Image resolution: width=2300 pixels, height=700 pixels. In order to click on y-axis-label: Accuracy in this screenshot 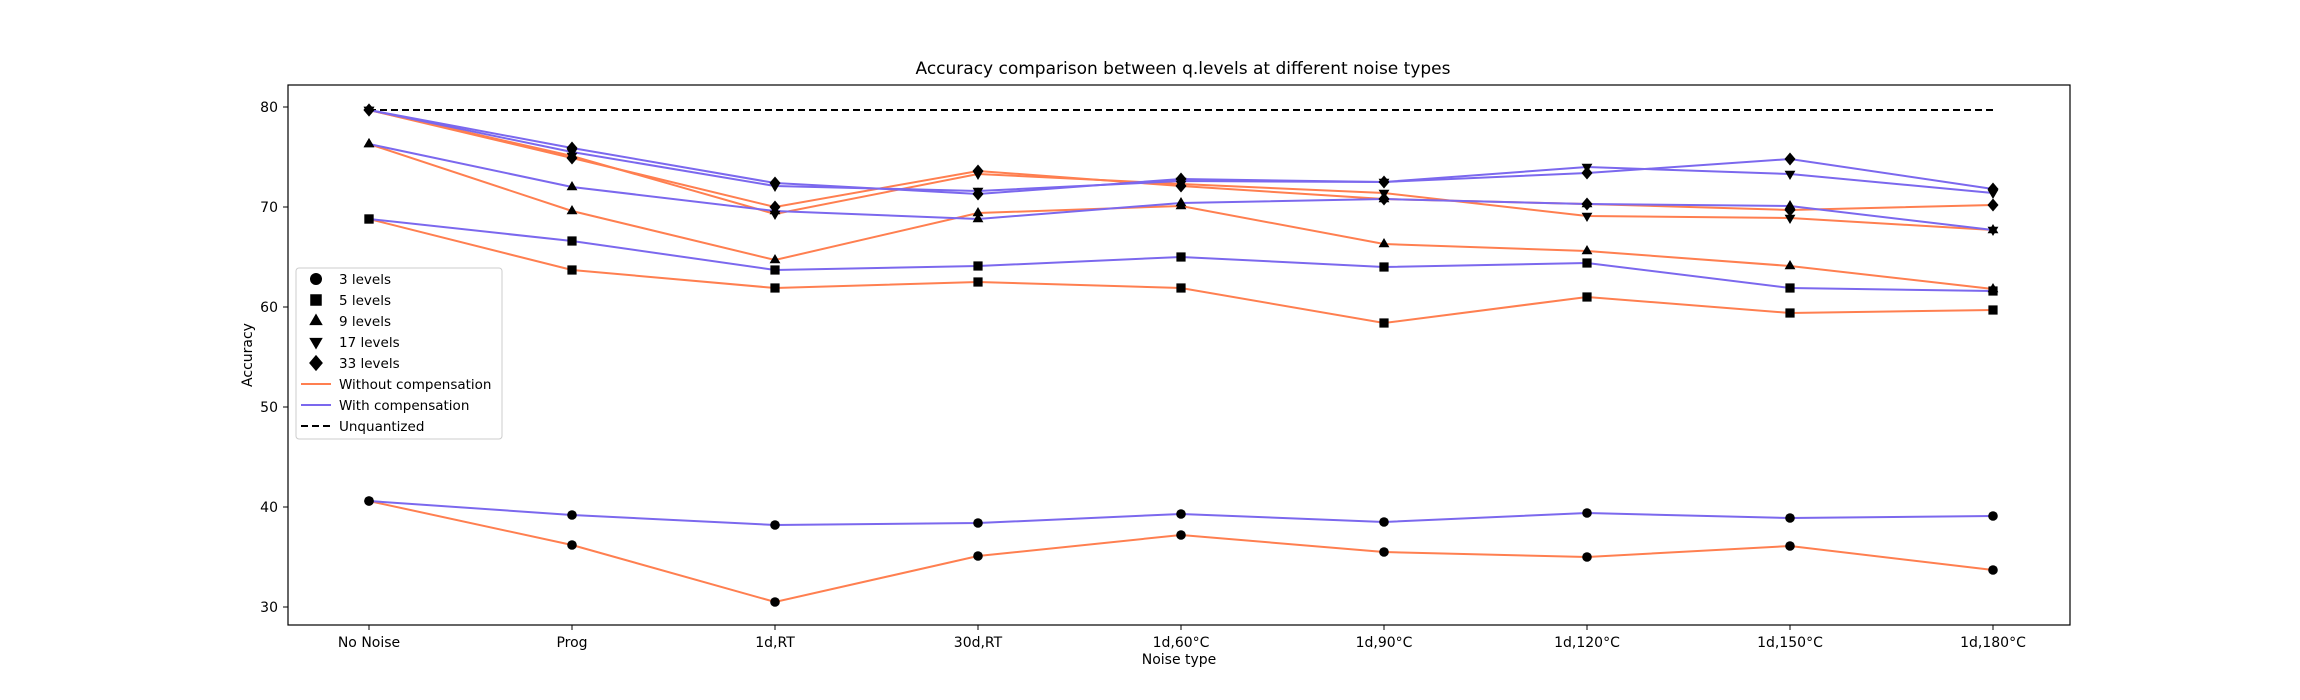, I will do `click(248, 355)`.